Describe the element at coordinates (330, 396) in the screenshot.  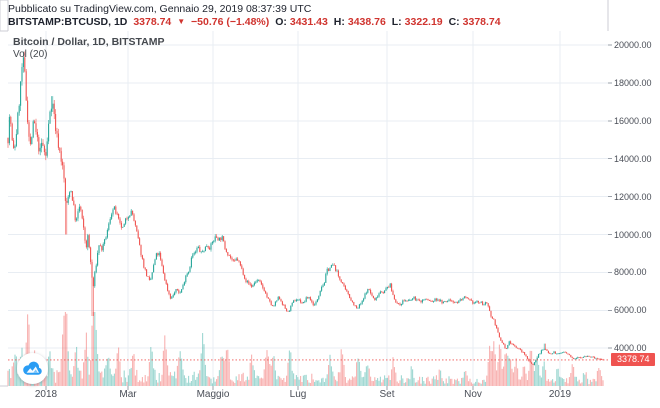
I see `time-axis: 2018 Mar Maggio Lug Set Nov 2019` at that location.